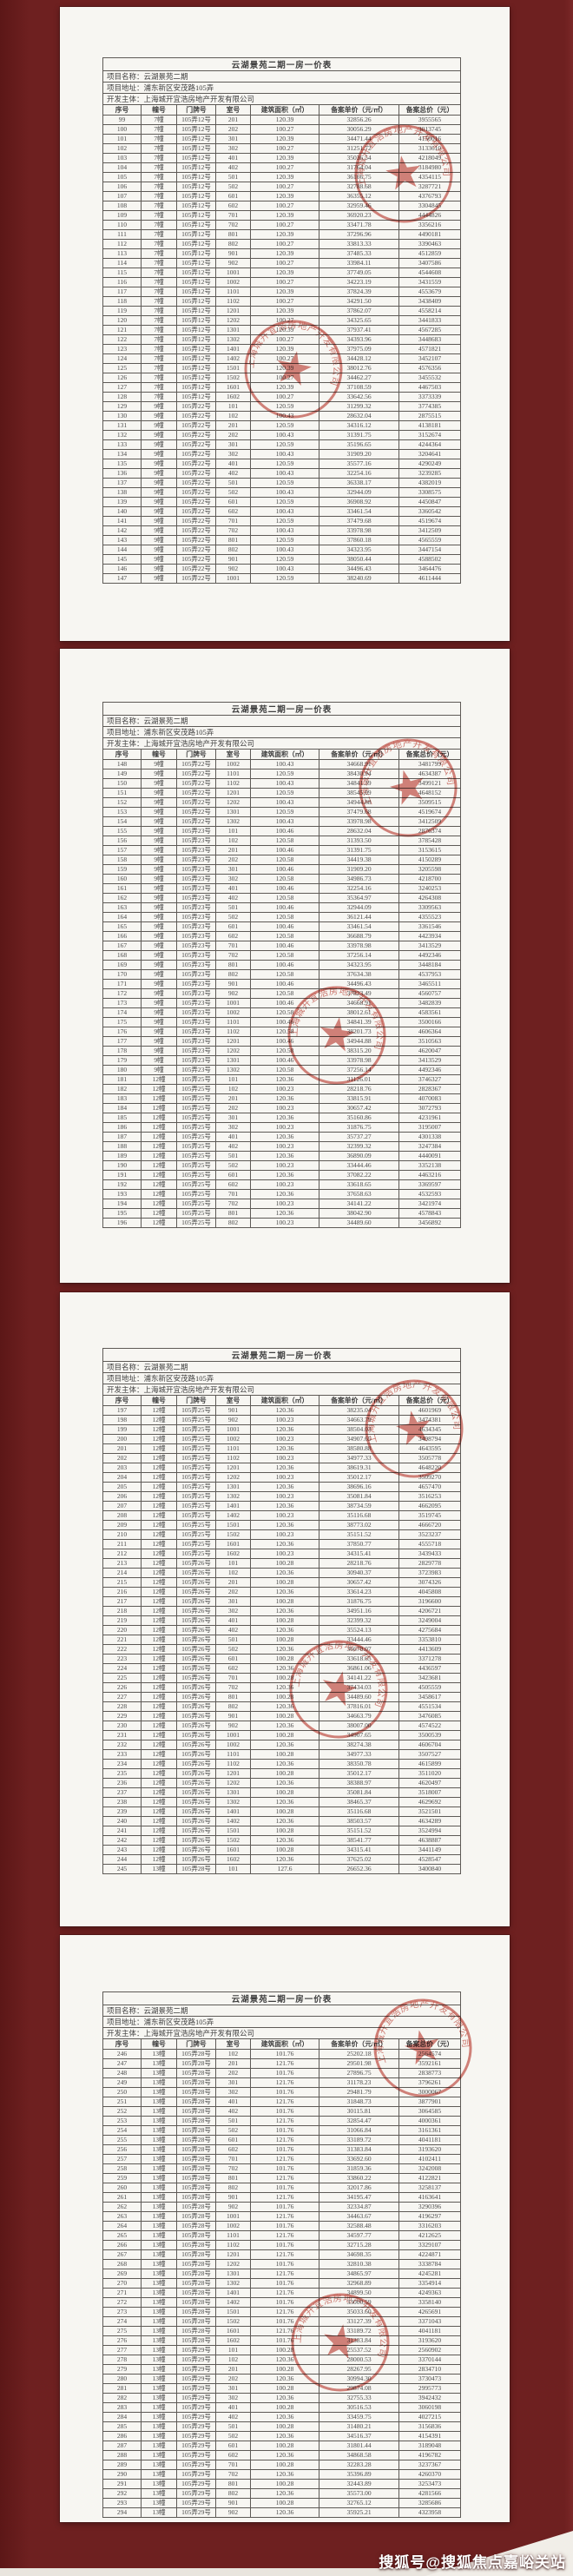  What do you see at coordinates (122, 406) in the screenshot?
I see `price-cell: 129` at bounding box center [122, 406].